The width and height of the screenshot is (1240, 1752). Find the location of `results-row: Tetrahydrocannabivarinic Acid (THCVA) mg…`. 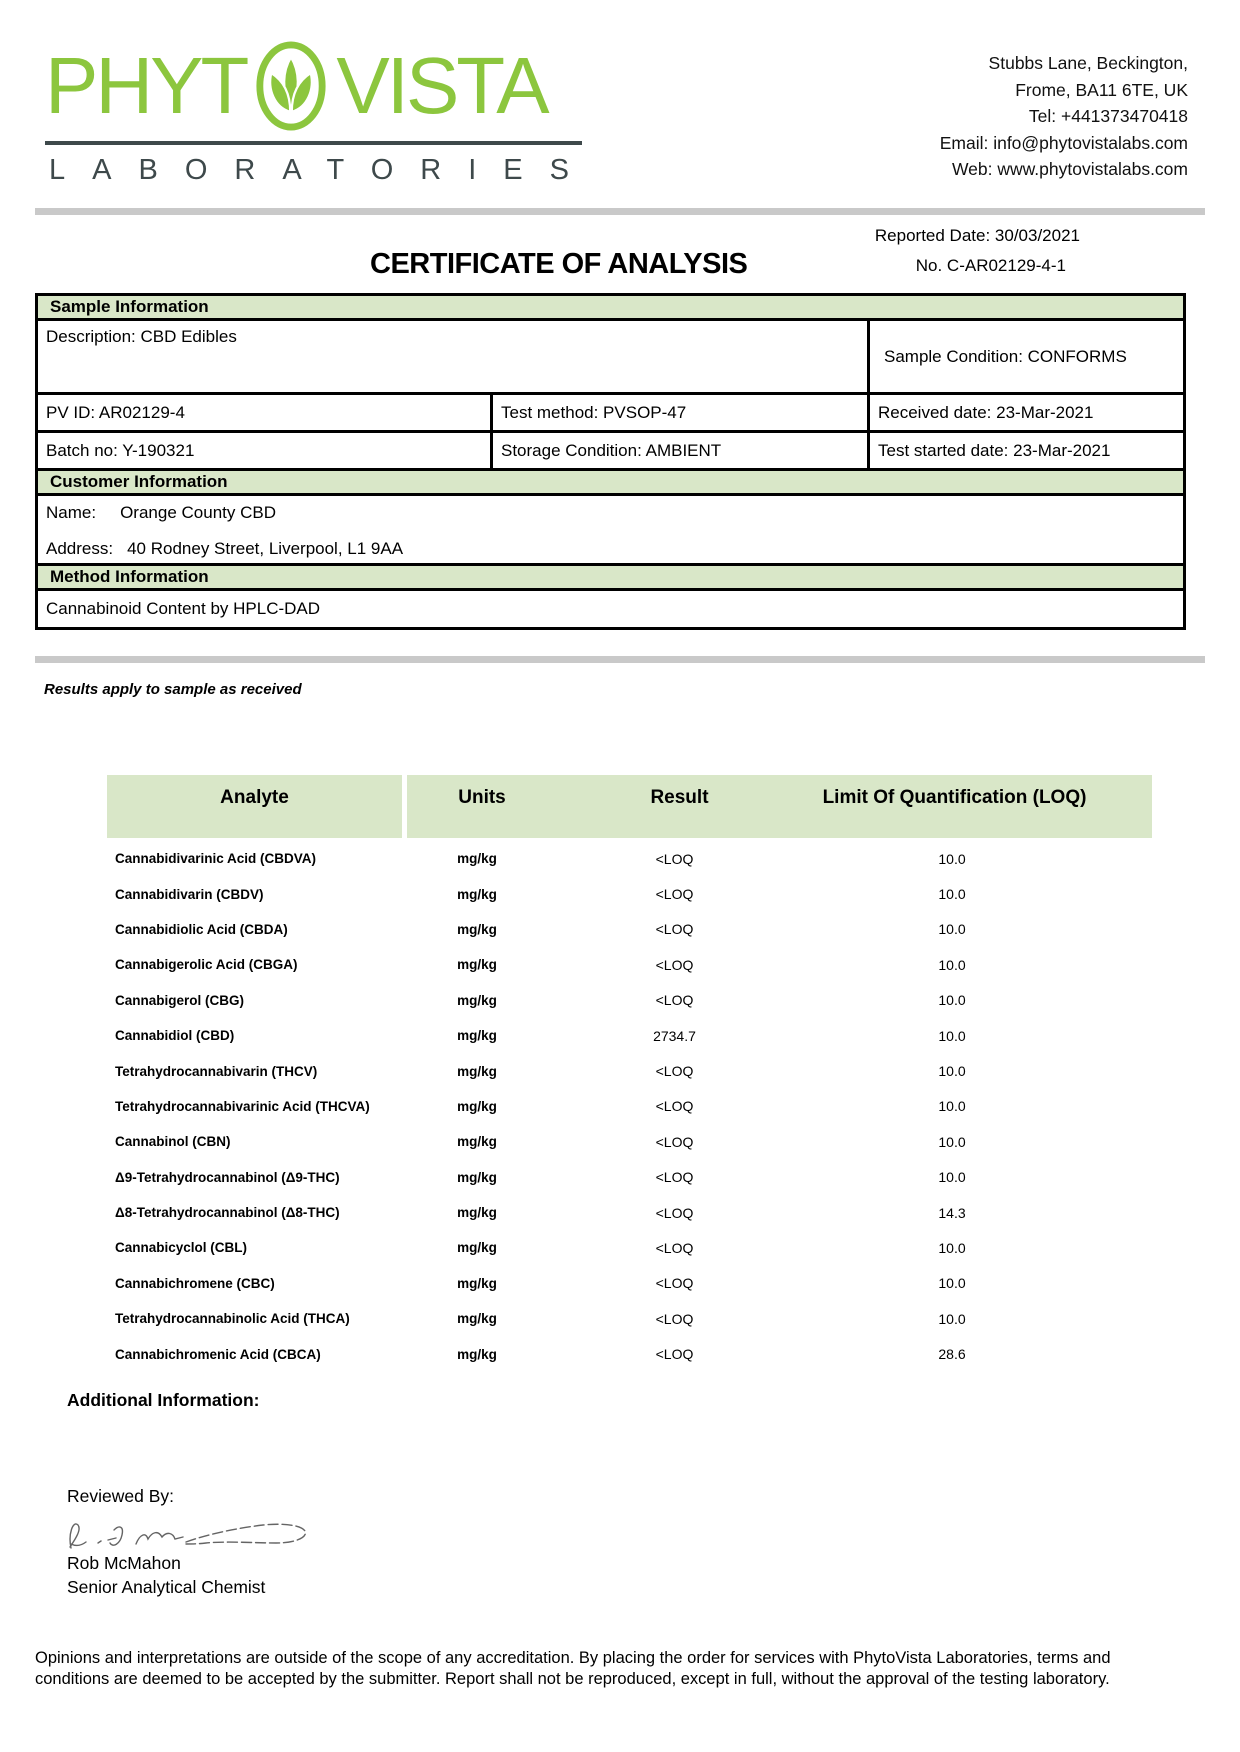

results-row: Tetrahydrocannabivarinic Acid (THCVA) mg… is located at coordinates (629, 1106).